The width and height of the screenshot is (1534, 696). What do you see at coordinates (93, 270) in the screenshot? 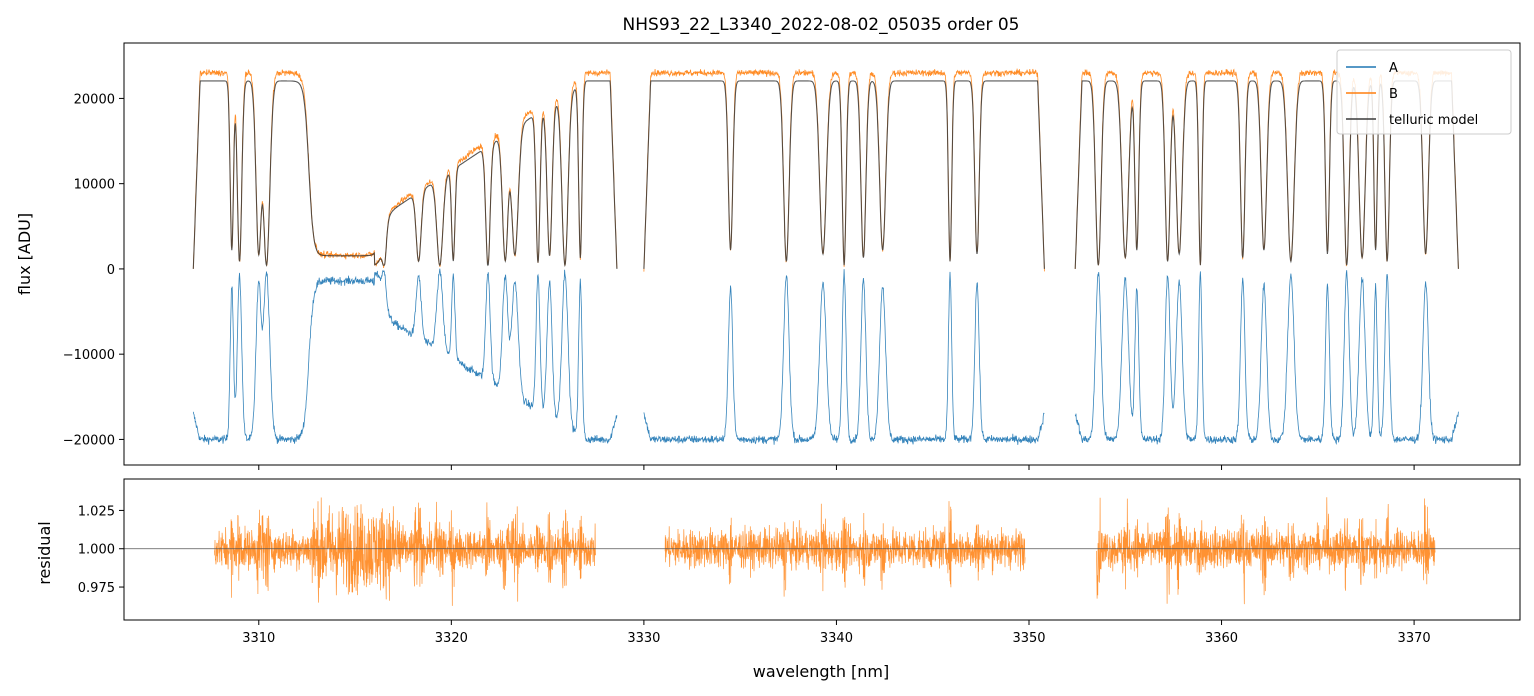
I see `flux-y-ticks: 20000 10000 0 −10000 −20000` at bounding box center [93, 270].